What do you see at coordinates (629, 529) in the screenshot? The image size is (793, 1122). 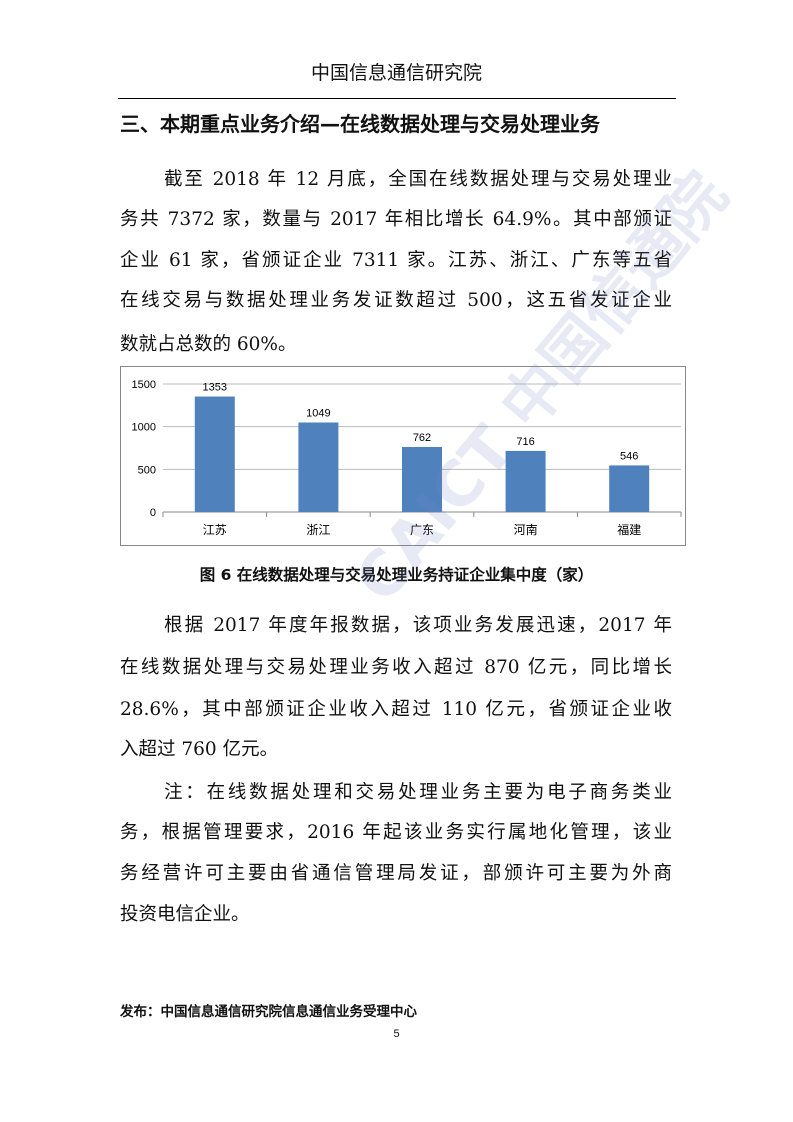 I see `x-category-label: 福建` at bounding box center [629, 529].